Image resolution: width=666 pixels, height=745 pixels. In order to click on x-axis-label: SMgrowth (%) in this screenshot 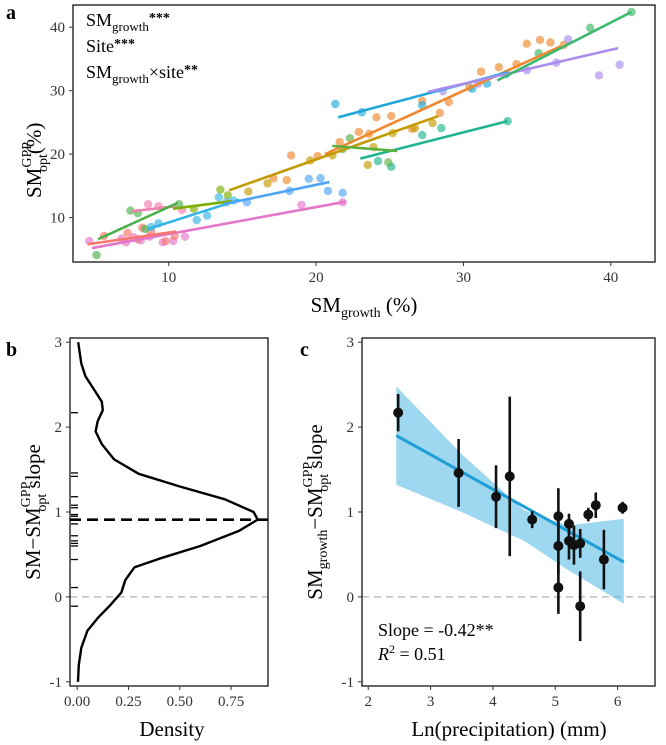, I will do `click(364, 307)`.